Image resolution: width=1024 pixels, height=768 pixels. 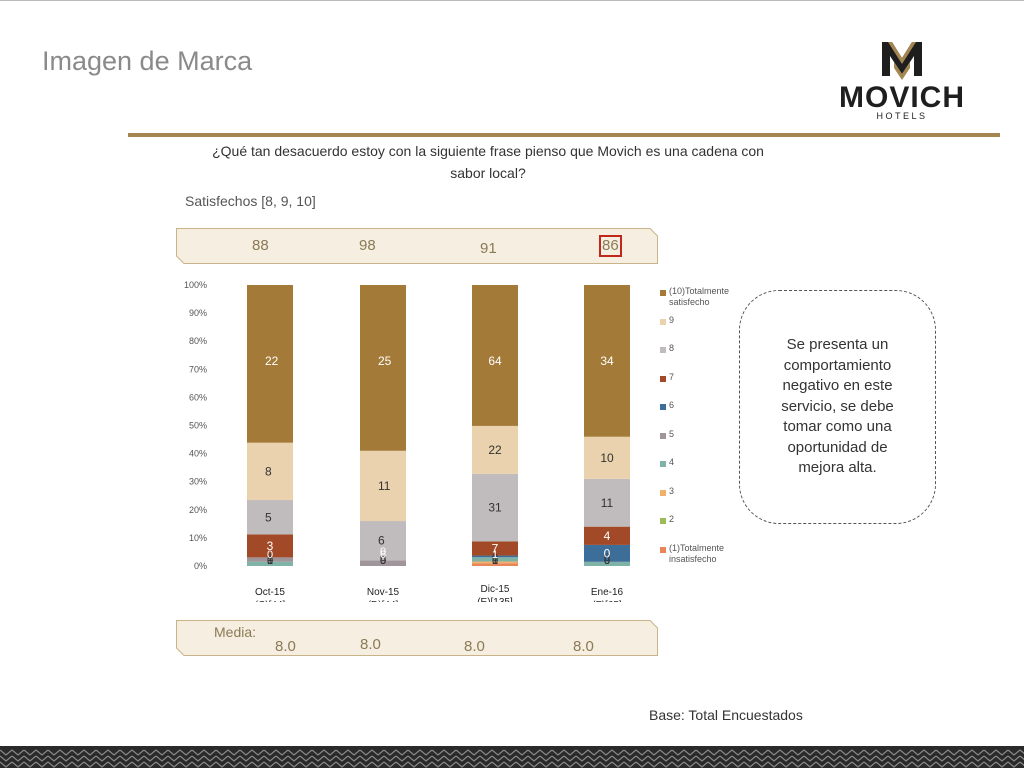 What do you see at coordinates (198, 313) in the screenshot?
I see `y-tick-label: 90%` at bounding box center [198, 313].